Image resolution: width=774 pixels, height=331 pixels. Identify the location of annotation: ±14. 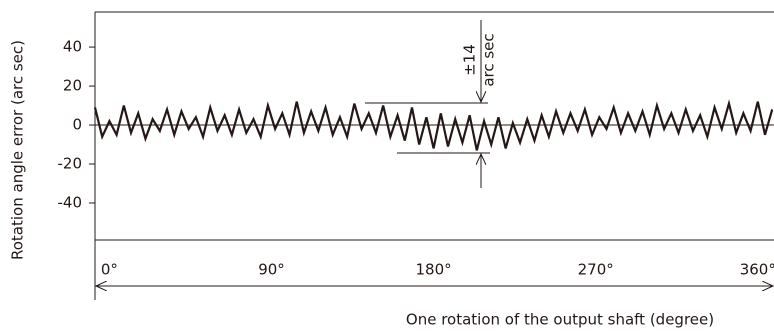
(470, 60).